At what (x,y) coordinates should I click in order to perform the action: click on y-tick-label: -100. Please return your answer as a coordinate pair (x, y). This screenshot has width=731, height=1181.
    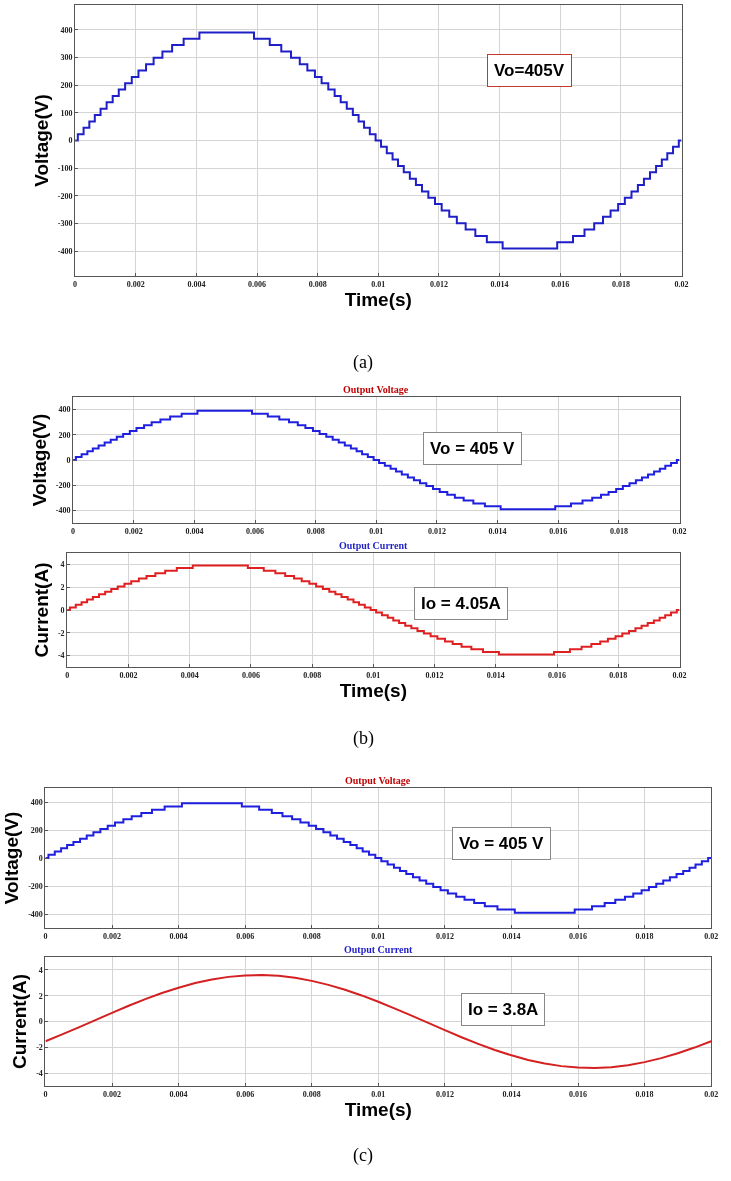
    Looking at the image, I should click on (65, 168).